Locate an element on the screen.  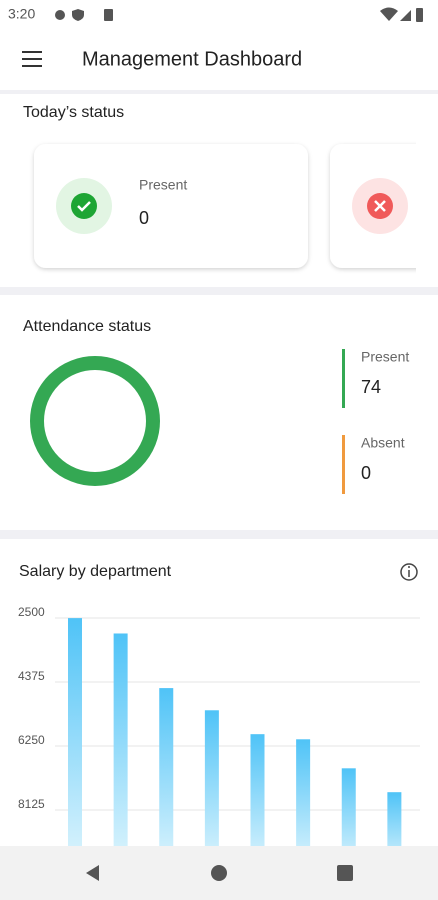
y-tick-label: 8125 is located at coordinates (31, 804).